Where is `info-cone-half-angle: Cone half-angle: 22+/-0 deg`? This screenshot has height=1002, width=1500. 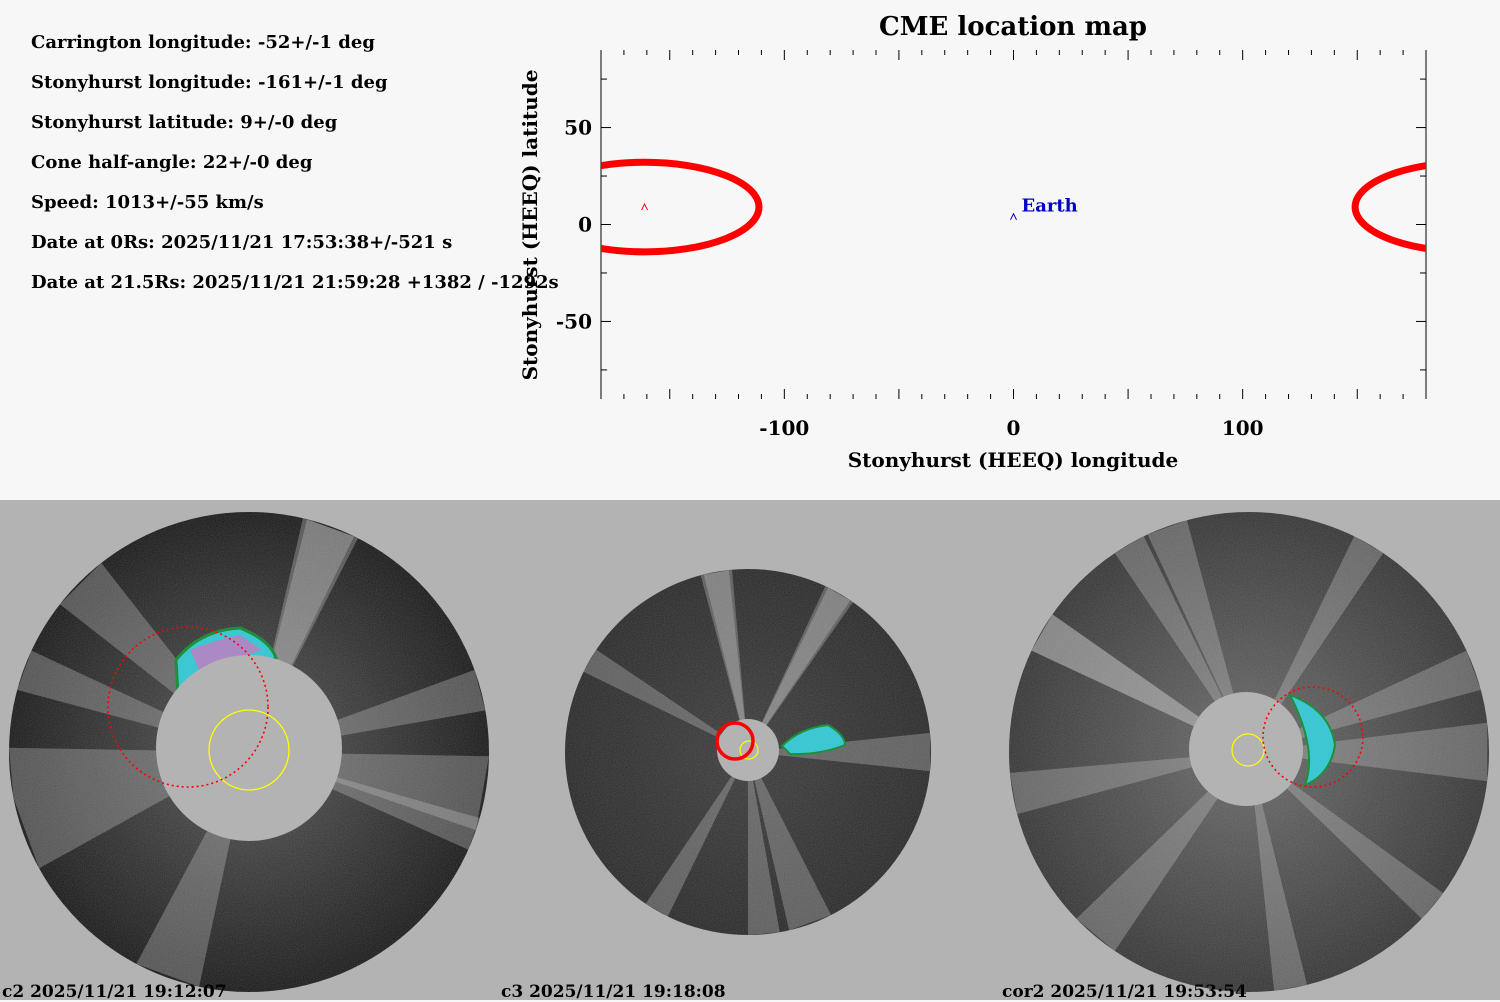 info-cone-half-angle: Cone half-angle: 22+/-0 deg is located at coordinates (172, 162).